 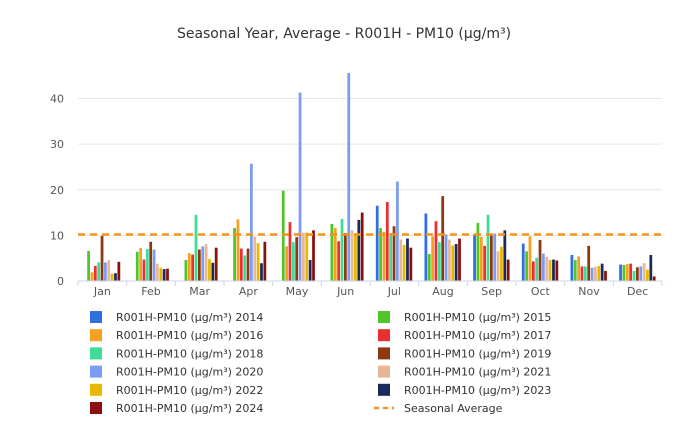 I want to click on legend-item: R001H-PM10 (µg/m³) 2015, so click(x=464, y=317).